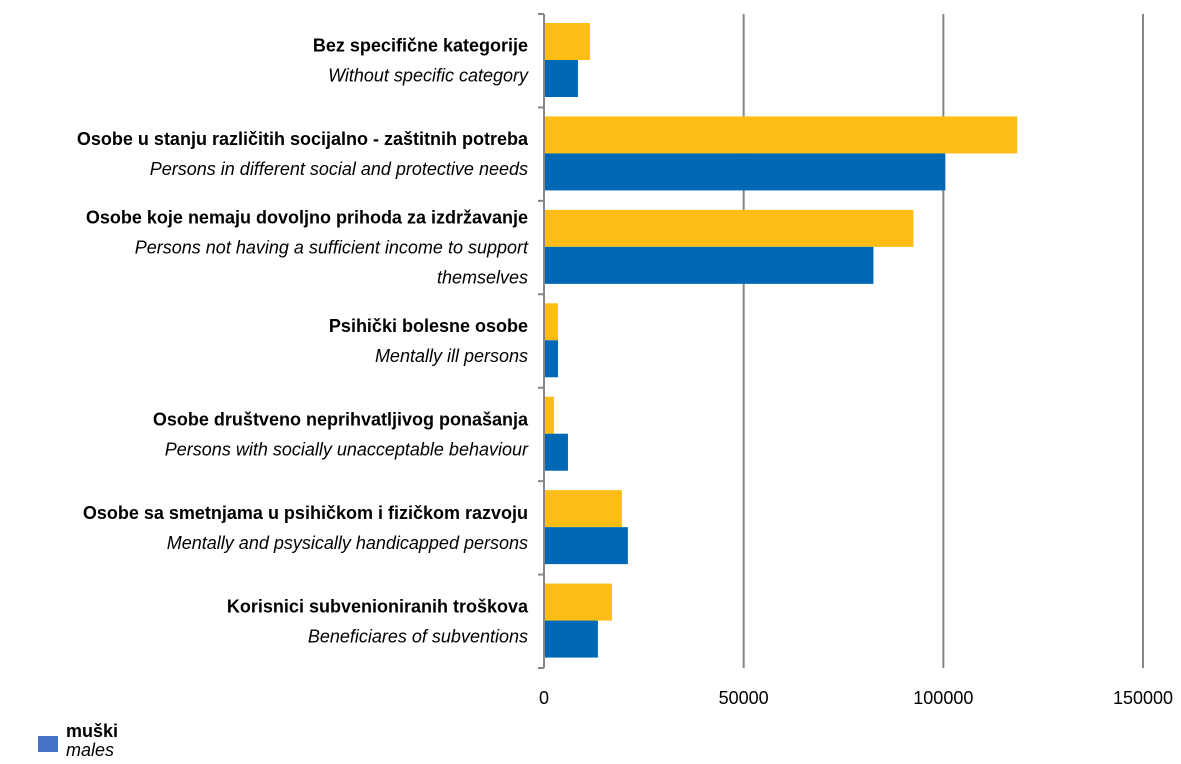 This screenshot has height=764, width=1181. Describe the element at coordinates (556, 452) in the screenshot. I see `bar-series1-cat4` at that location.